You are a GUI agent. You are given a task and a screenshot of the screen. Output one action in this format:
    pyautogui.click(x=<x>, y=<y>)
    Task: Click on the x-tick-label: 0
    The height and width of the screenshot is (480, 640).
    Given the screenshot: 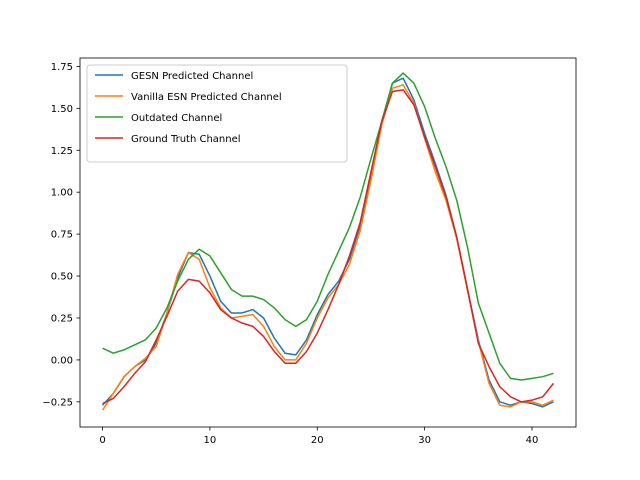 What is the action you would take?
    pyautogui.click(x=102, y=440)
    